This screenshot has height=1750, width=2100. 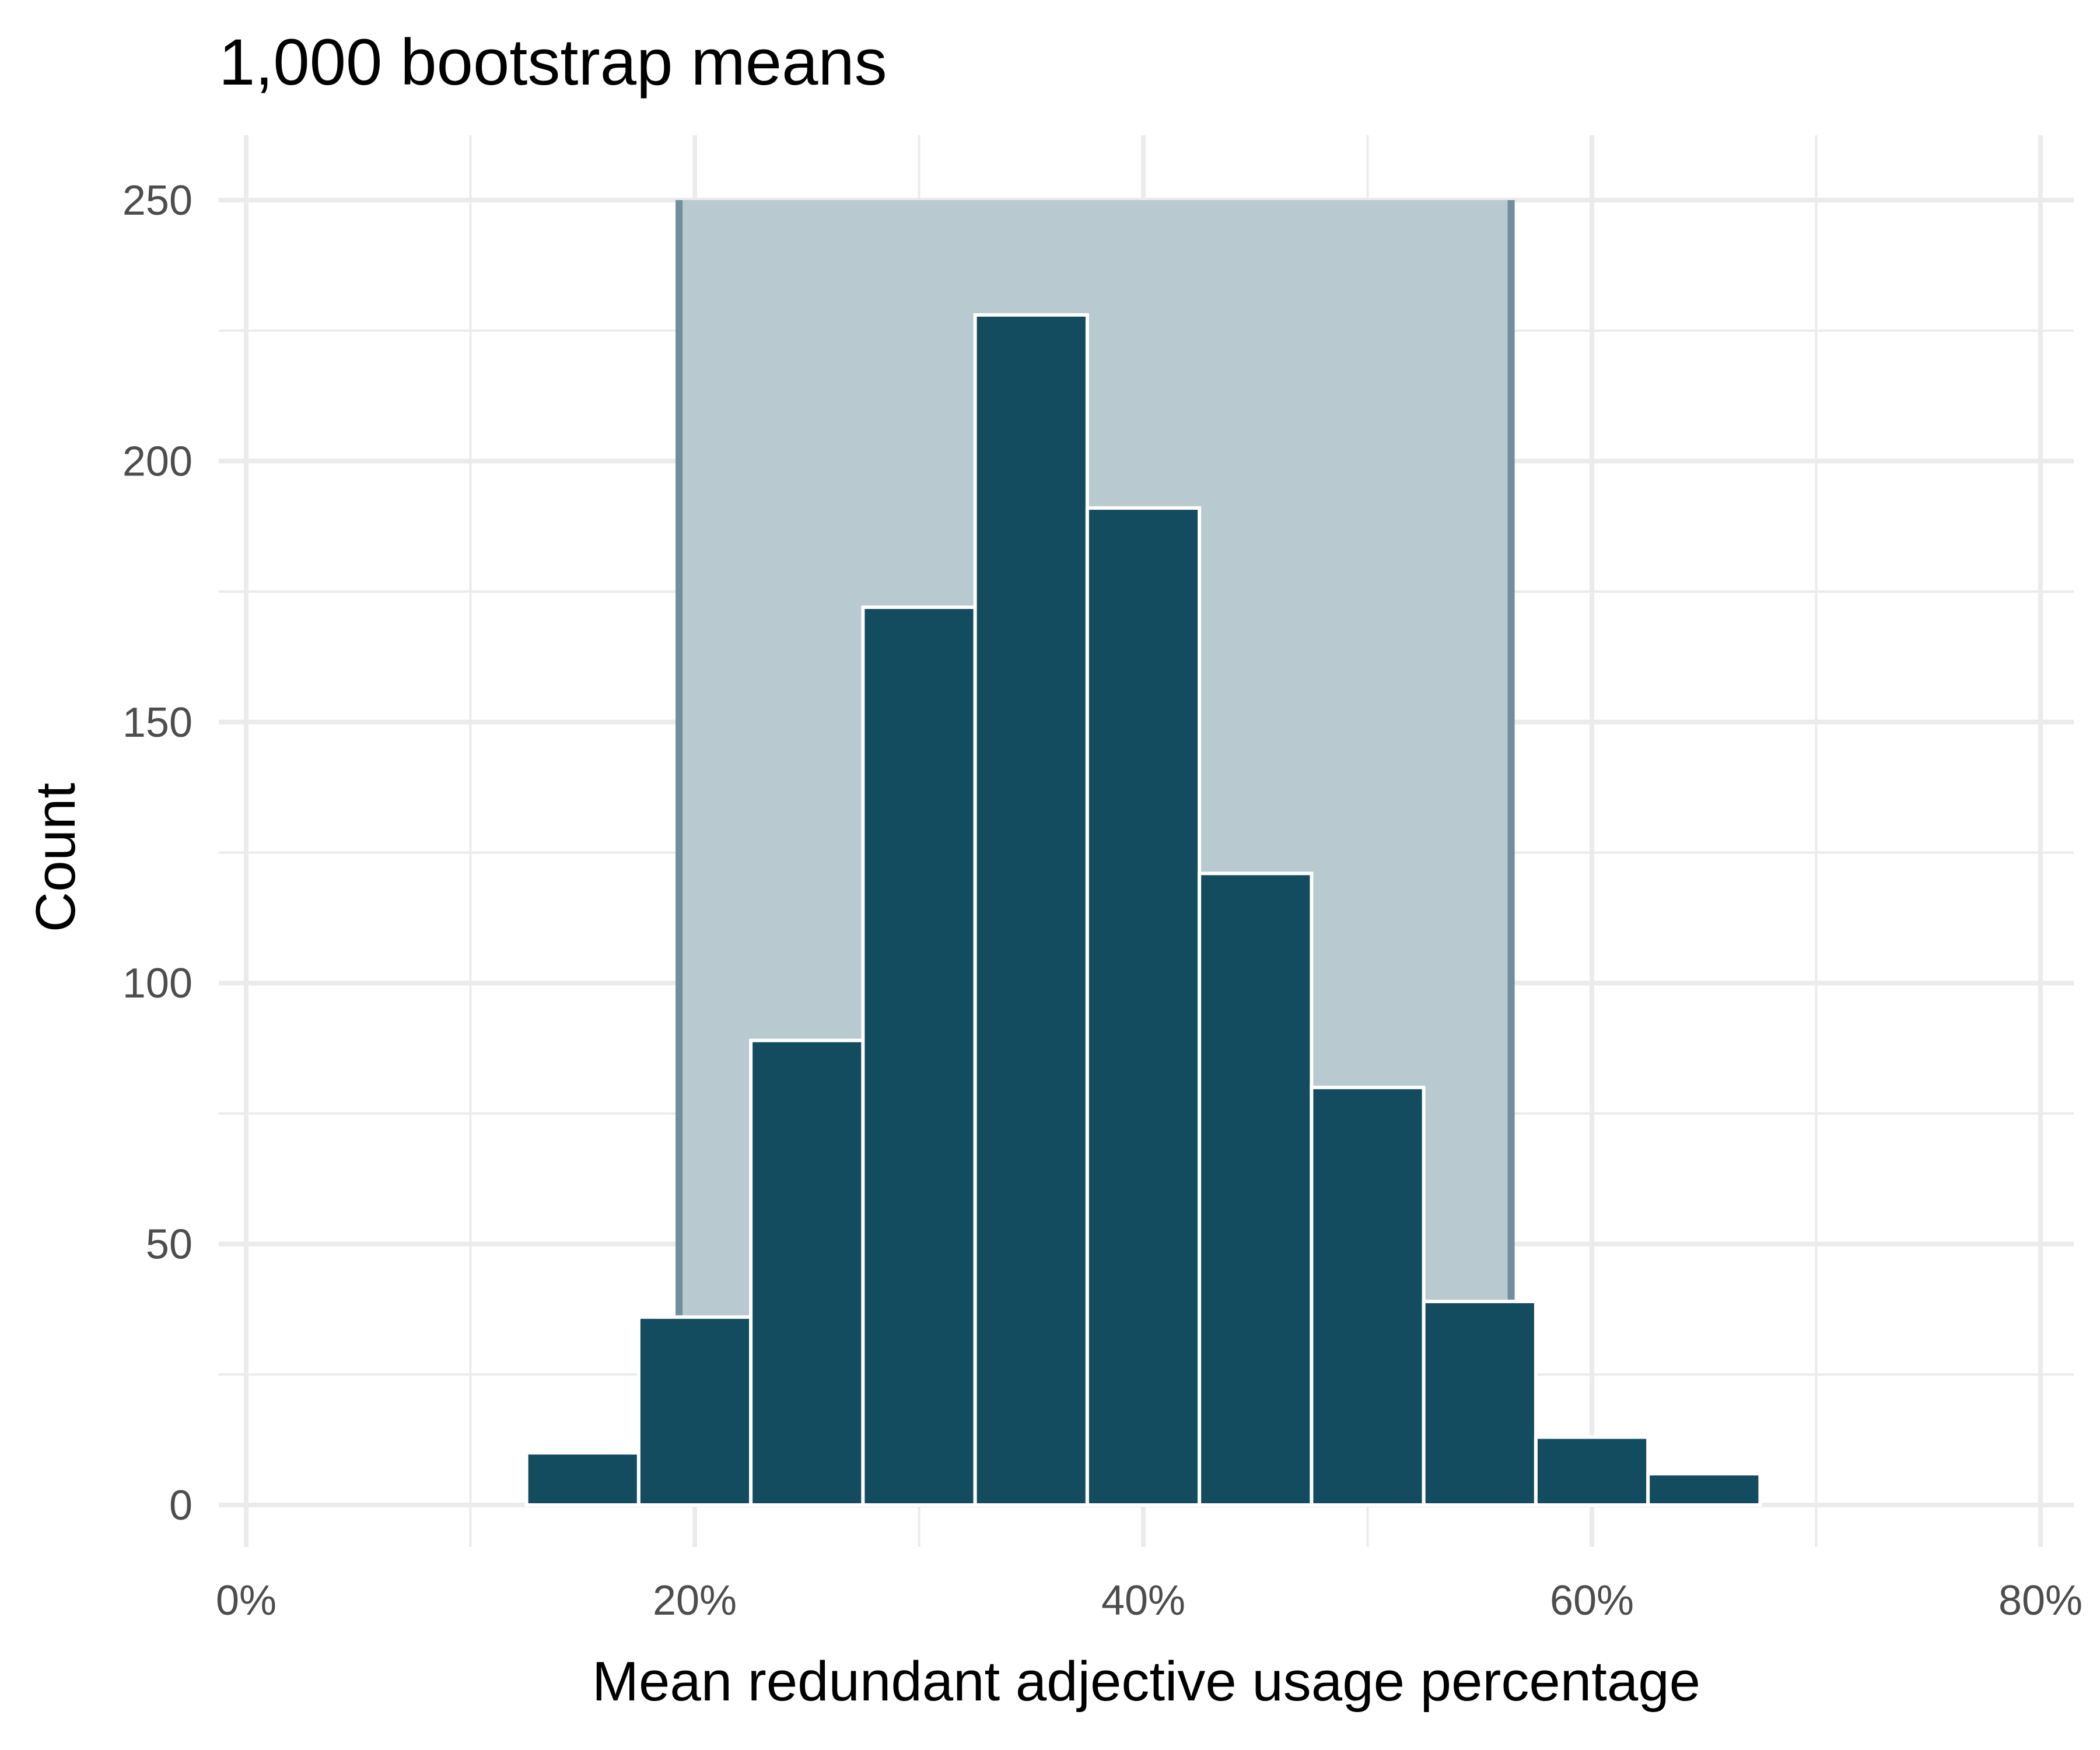 I want to click on y-tick-label: 250, so click(x=157, y=201).